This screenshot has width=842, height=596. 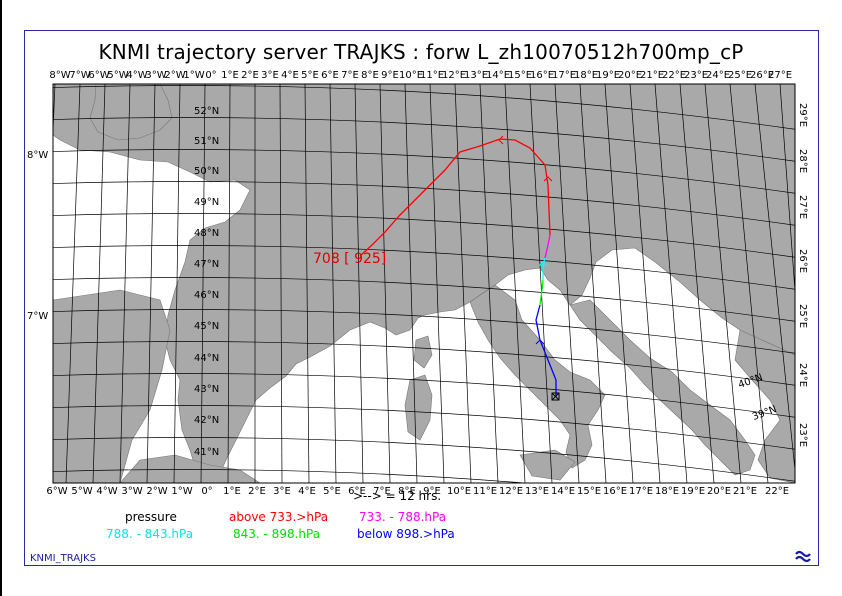 What do you see at coordinates (498, 75) in the screenshot?
I see `top-tick: 14°E` at bounding box center [498, 75].